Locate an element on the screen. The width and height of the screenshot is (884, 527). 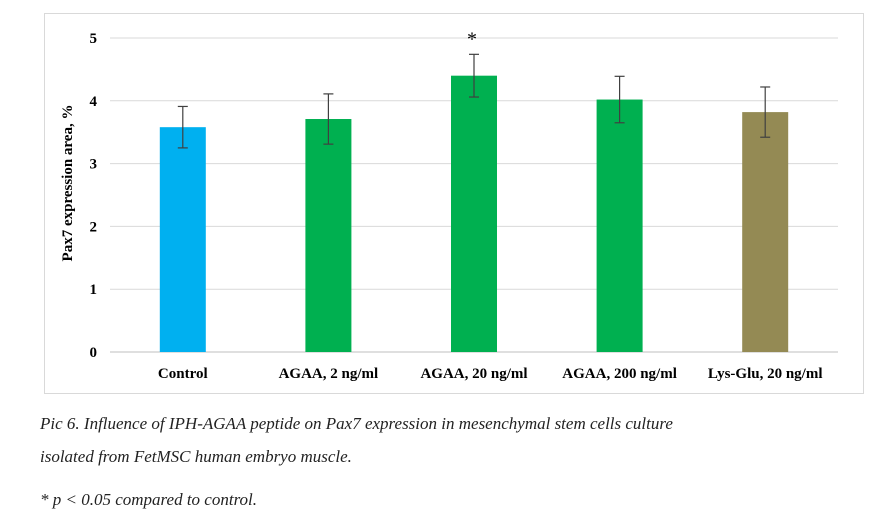
x-category-label-2: AGAA, 20 ng/ml is located at coordinates (473, 374).